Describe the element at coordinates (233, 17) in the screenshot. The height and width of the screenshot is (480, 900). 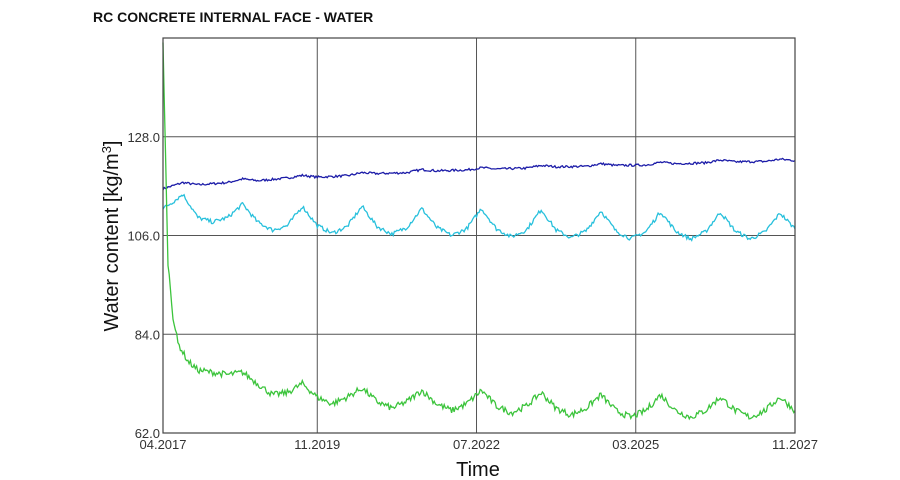
I see `chart-title: RC CONCRETE INTERNAL FACE - WATER` at that location.